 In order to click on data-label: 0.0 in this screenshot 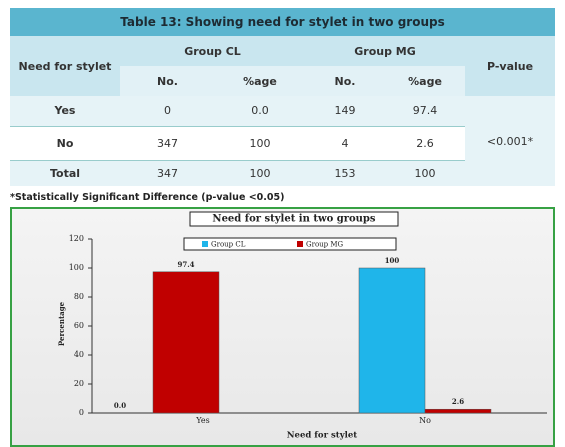, I will do `click(120, 405)`.